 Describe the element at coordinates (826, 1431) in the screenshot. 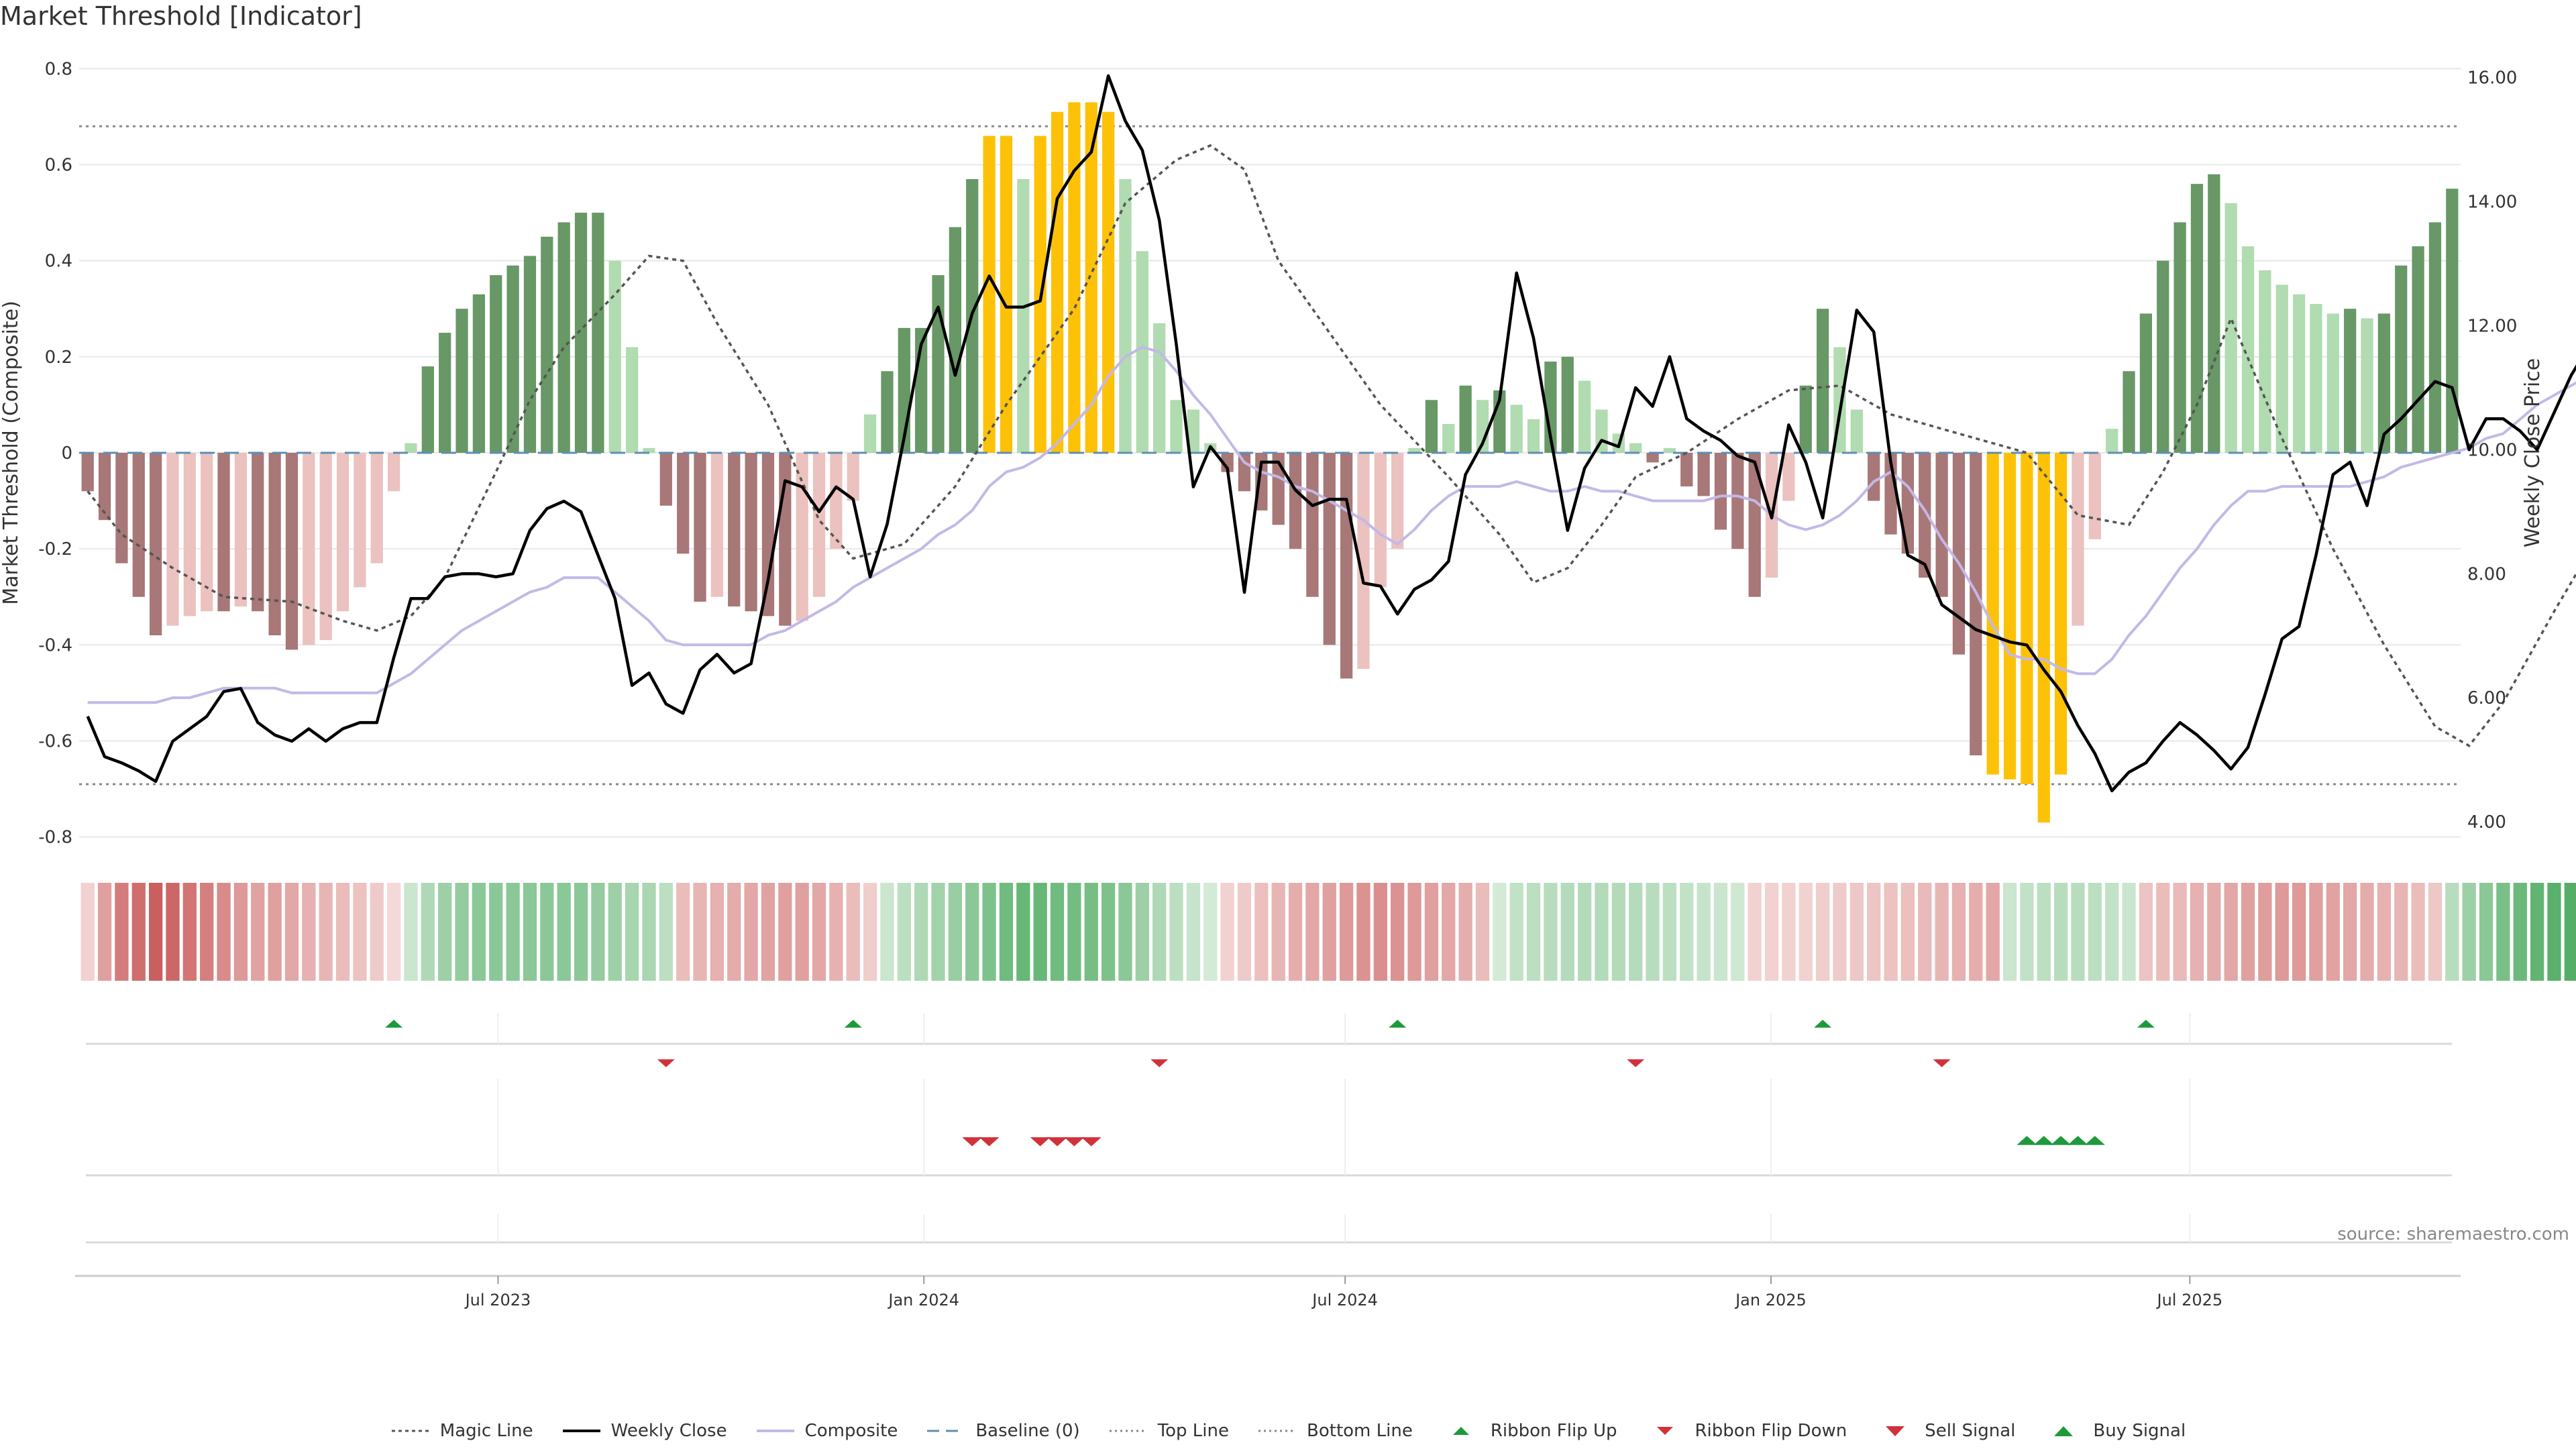

I see `legend-item: Composite` at that location.